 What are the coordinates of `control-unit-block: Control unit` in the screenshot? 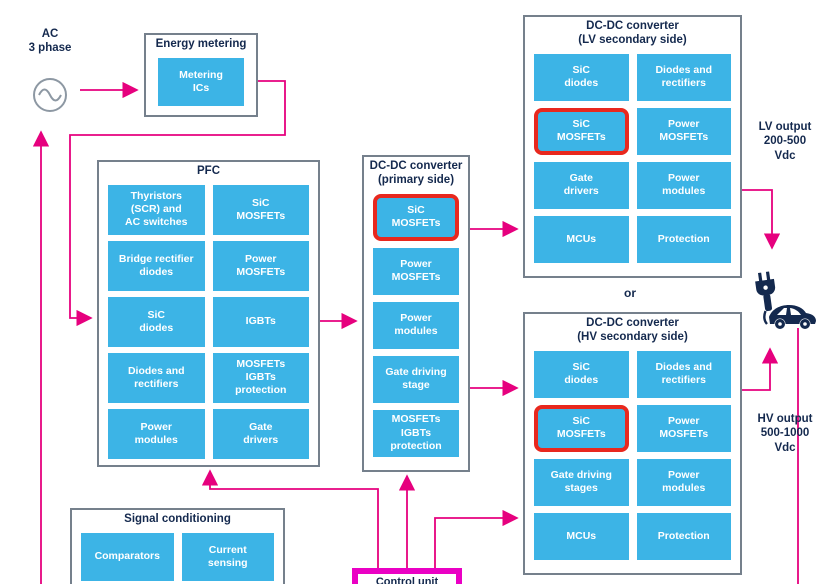 It's located at (407, 576).